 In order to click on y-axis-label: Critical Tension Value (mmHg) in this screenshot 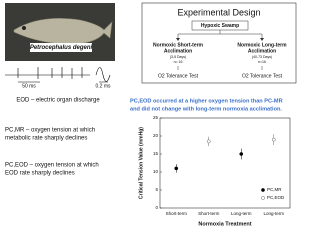, I will do `click(141, 163)`.